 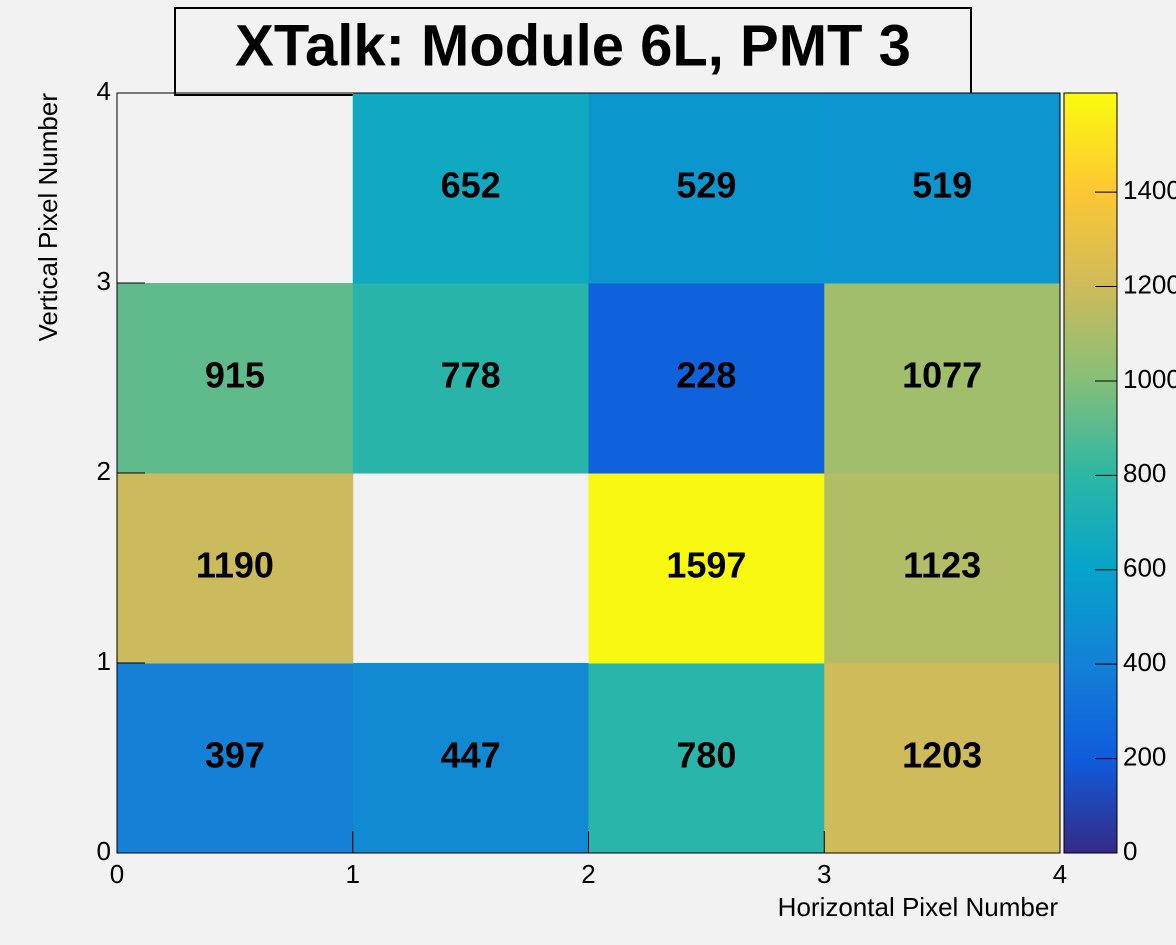 I want to click on x-tick-label: 1, so click(x=353, y=874).